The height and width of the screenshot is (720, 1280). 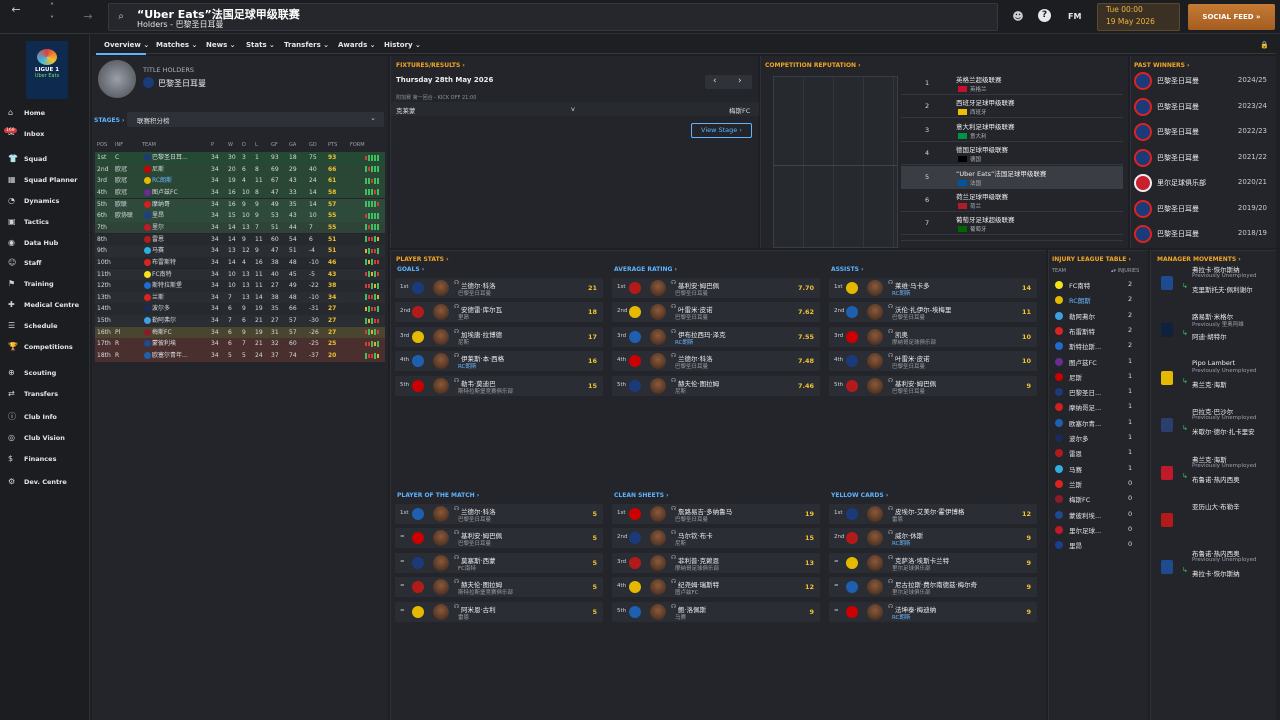 I want to click on table-row: 12th 斯特拉斯堡 34 10 13 11 27 49 -22 38, so click(x=240, y=286).